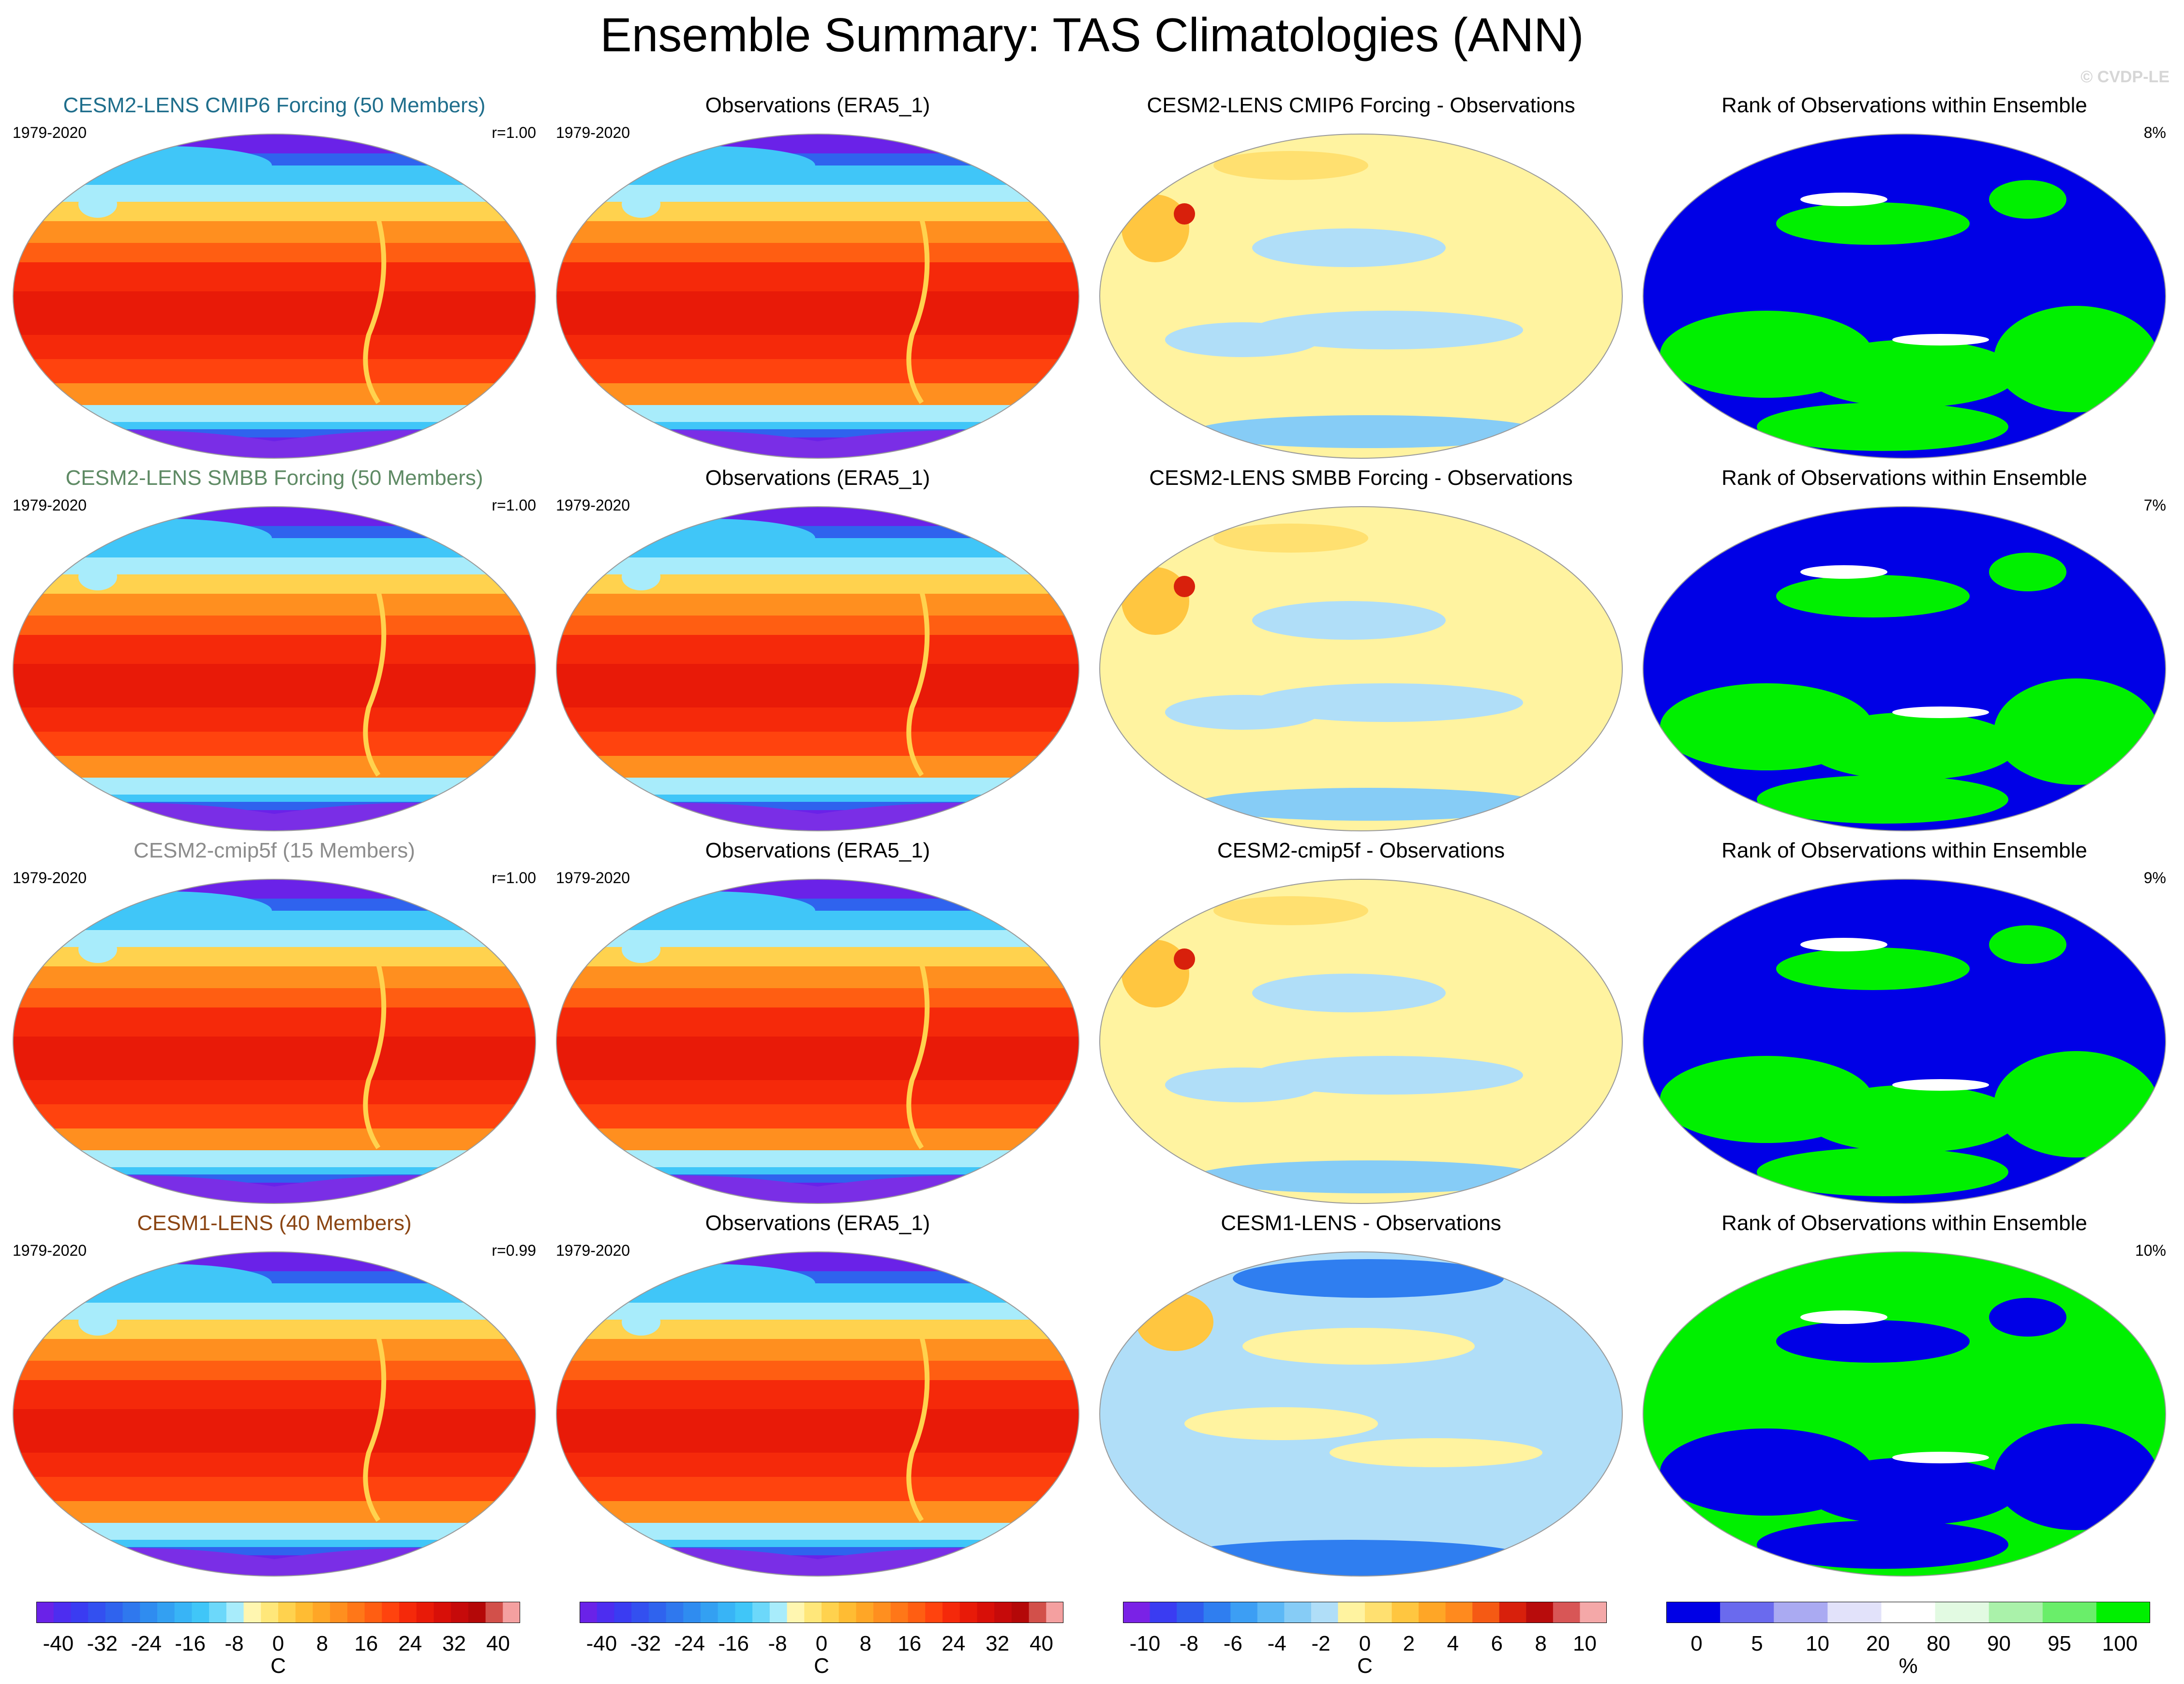 This screenshot has height=1684, width=2184. What do you see at coordinates (514, 1251) in the screenshot?
I see `pattern-correlation: r=0.99` at bounding box center [514, 1251].